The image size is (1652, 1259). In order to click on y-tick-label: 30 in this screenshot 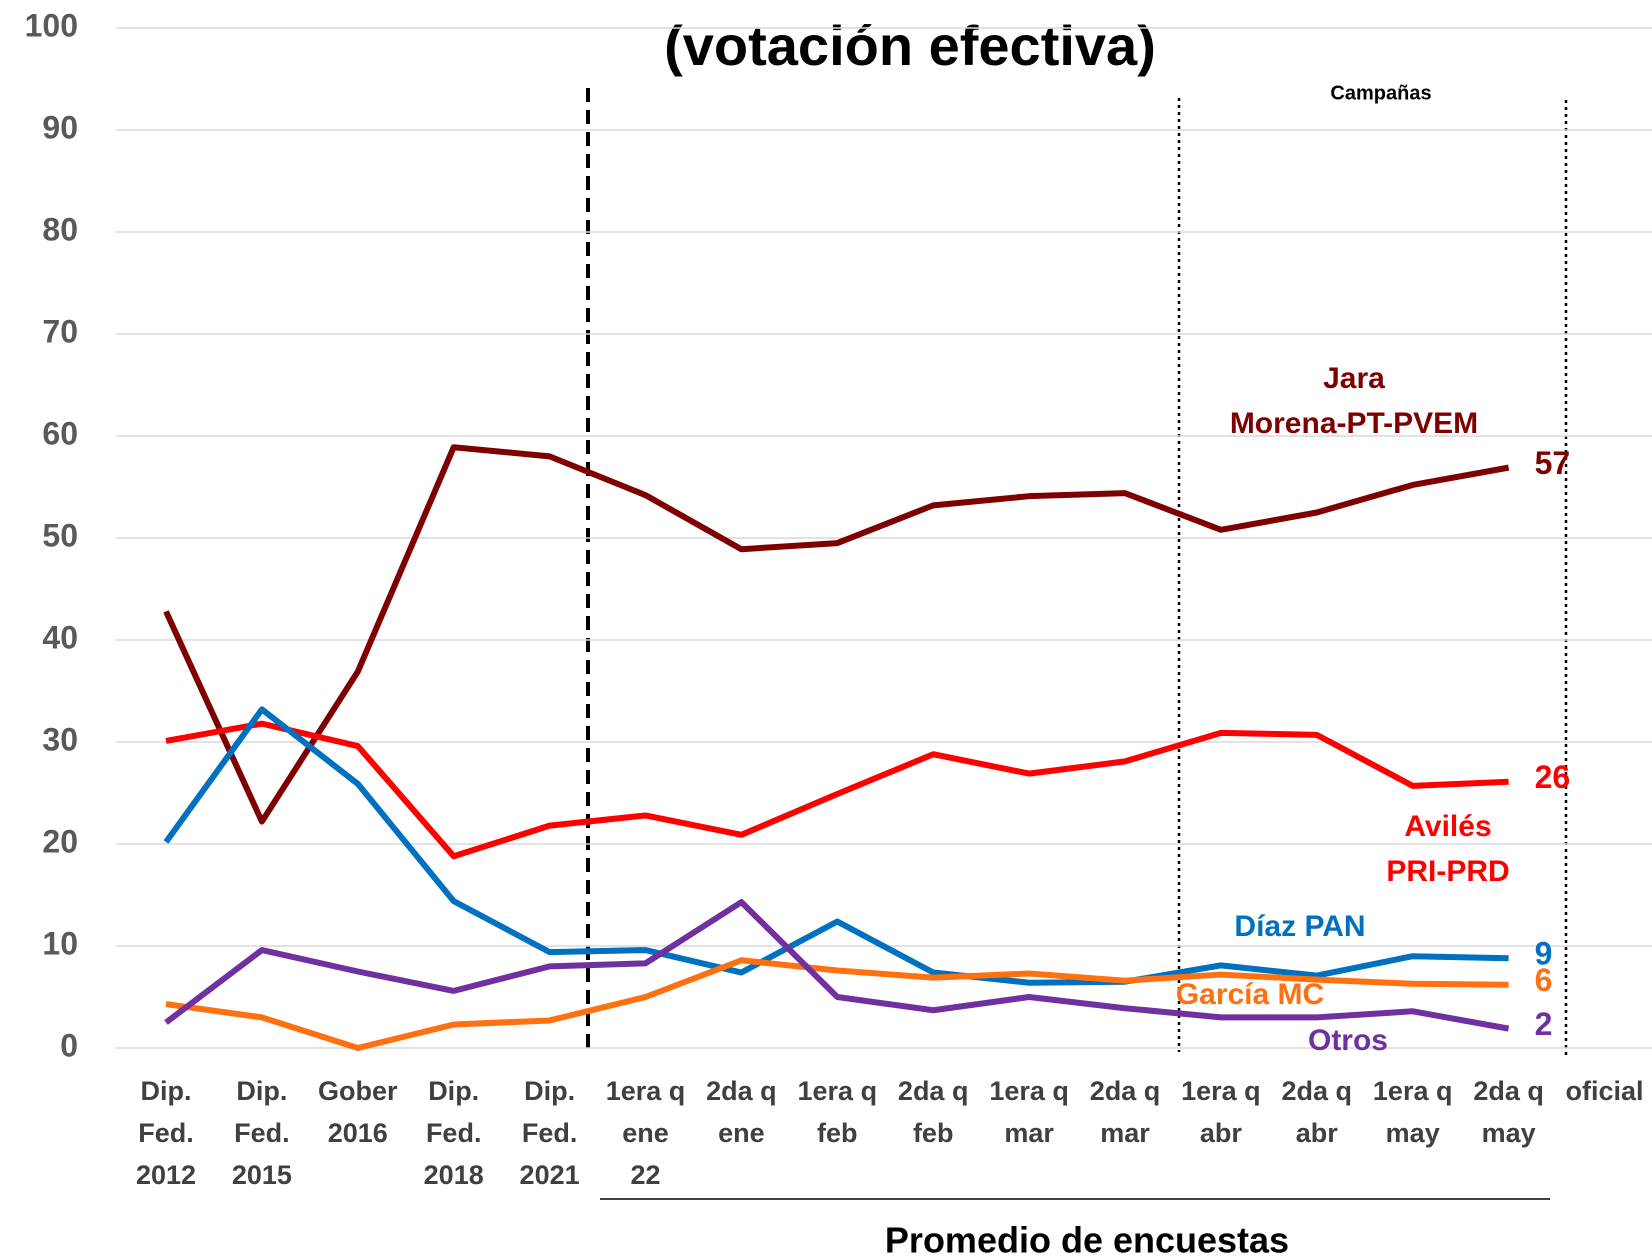, I will do `click(60, 739)`.